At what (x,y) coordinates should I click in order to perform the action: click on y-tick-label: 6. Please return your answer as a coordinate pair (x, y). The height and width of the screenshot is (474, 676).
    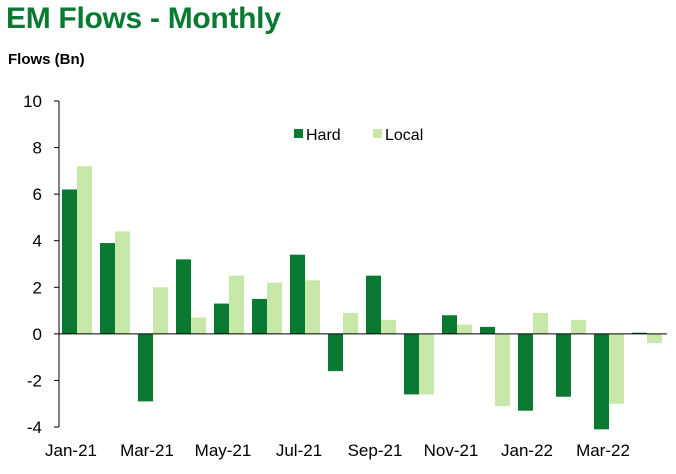
    Looking at the image, I should click on (37, 194).